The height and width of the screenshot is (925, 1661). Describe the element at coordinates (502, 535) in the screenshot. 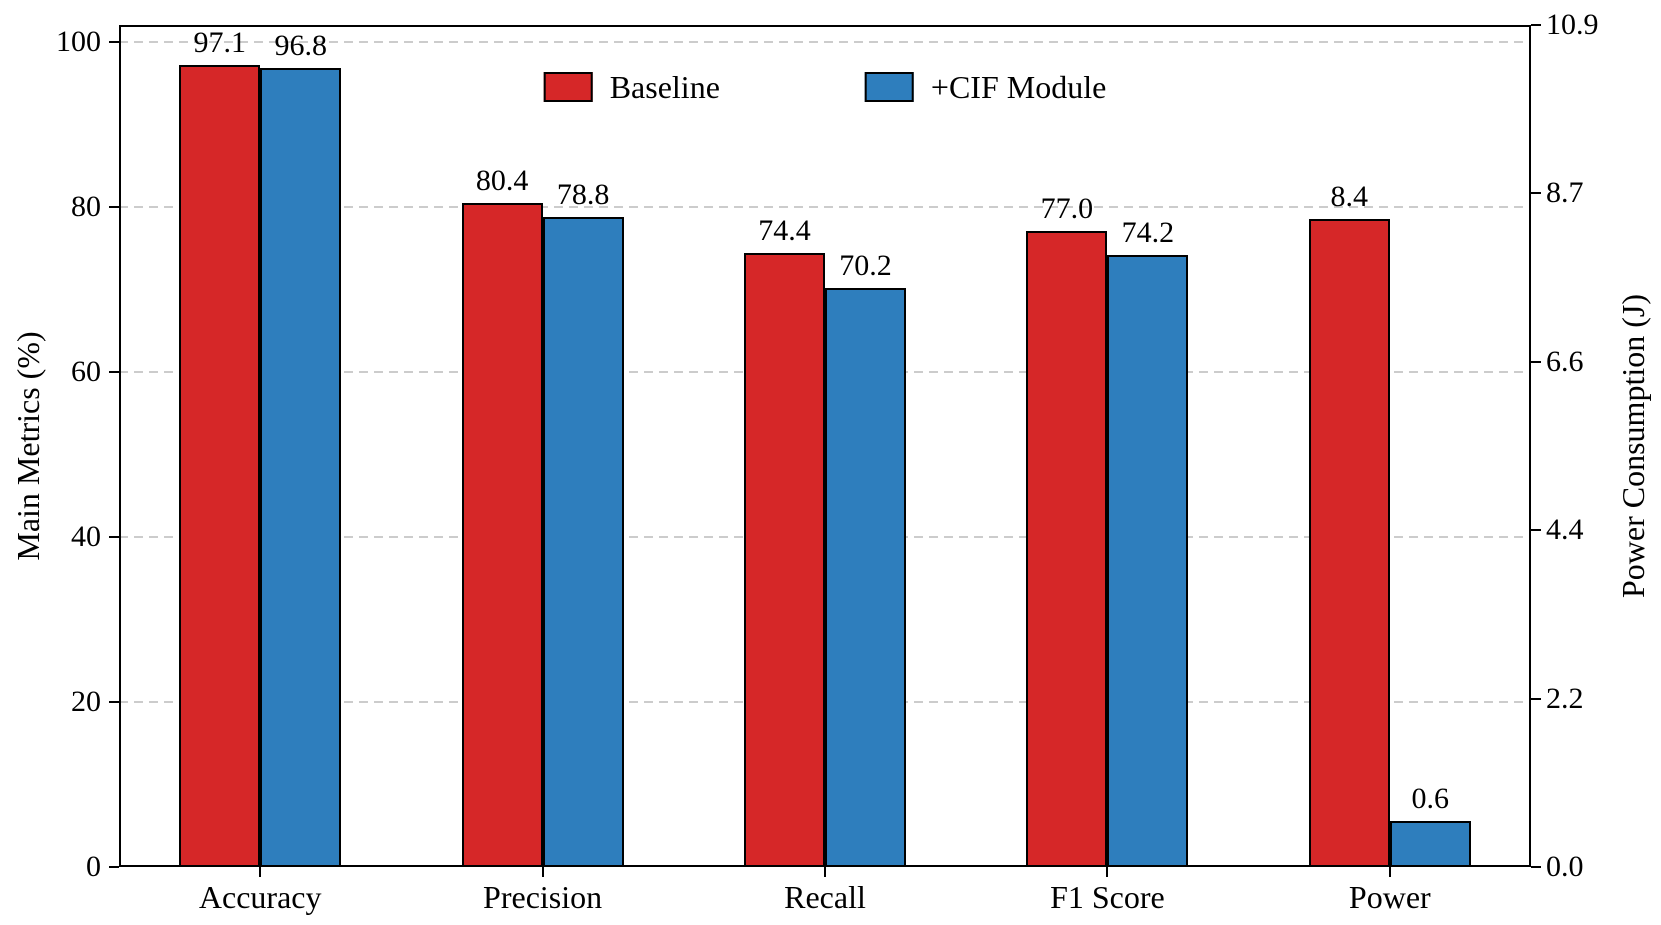

I see `bar-baseline-precision` at that location.